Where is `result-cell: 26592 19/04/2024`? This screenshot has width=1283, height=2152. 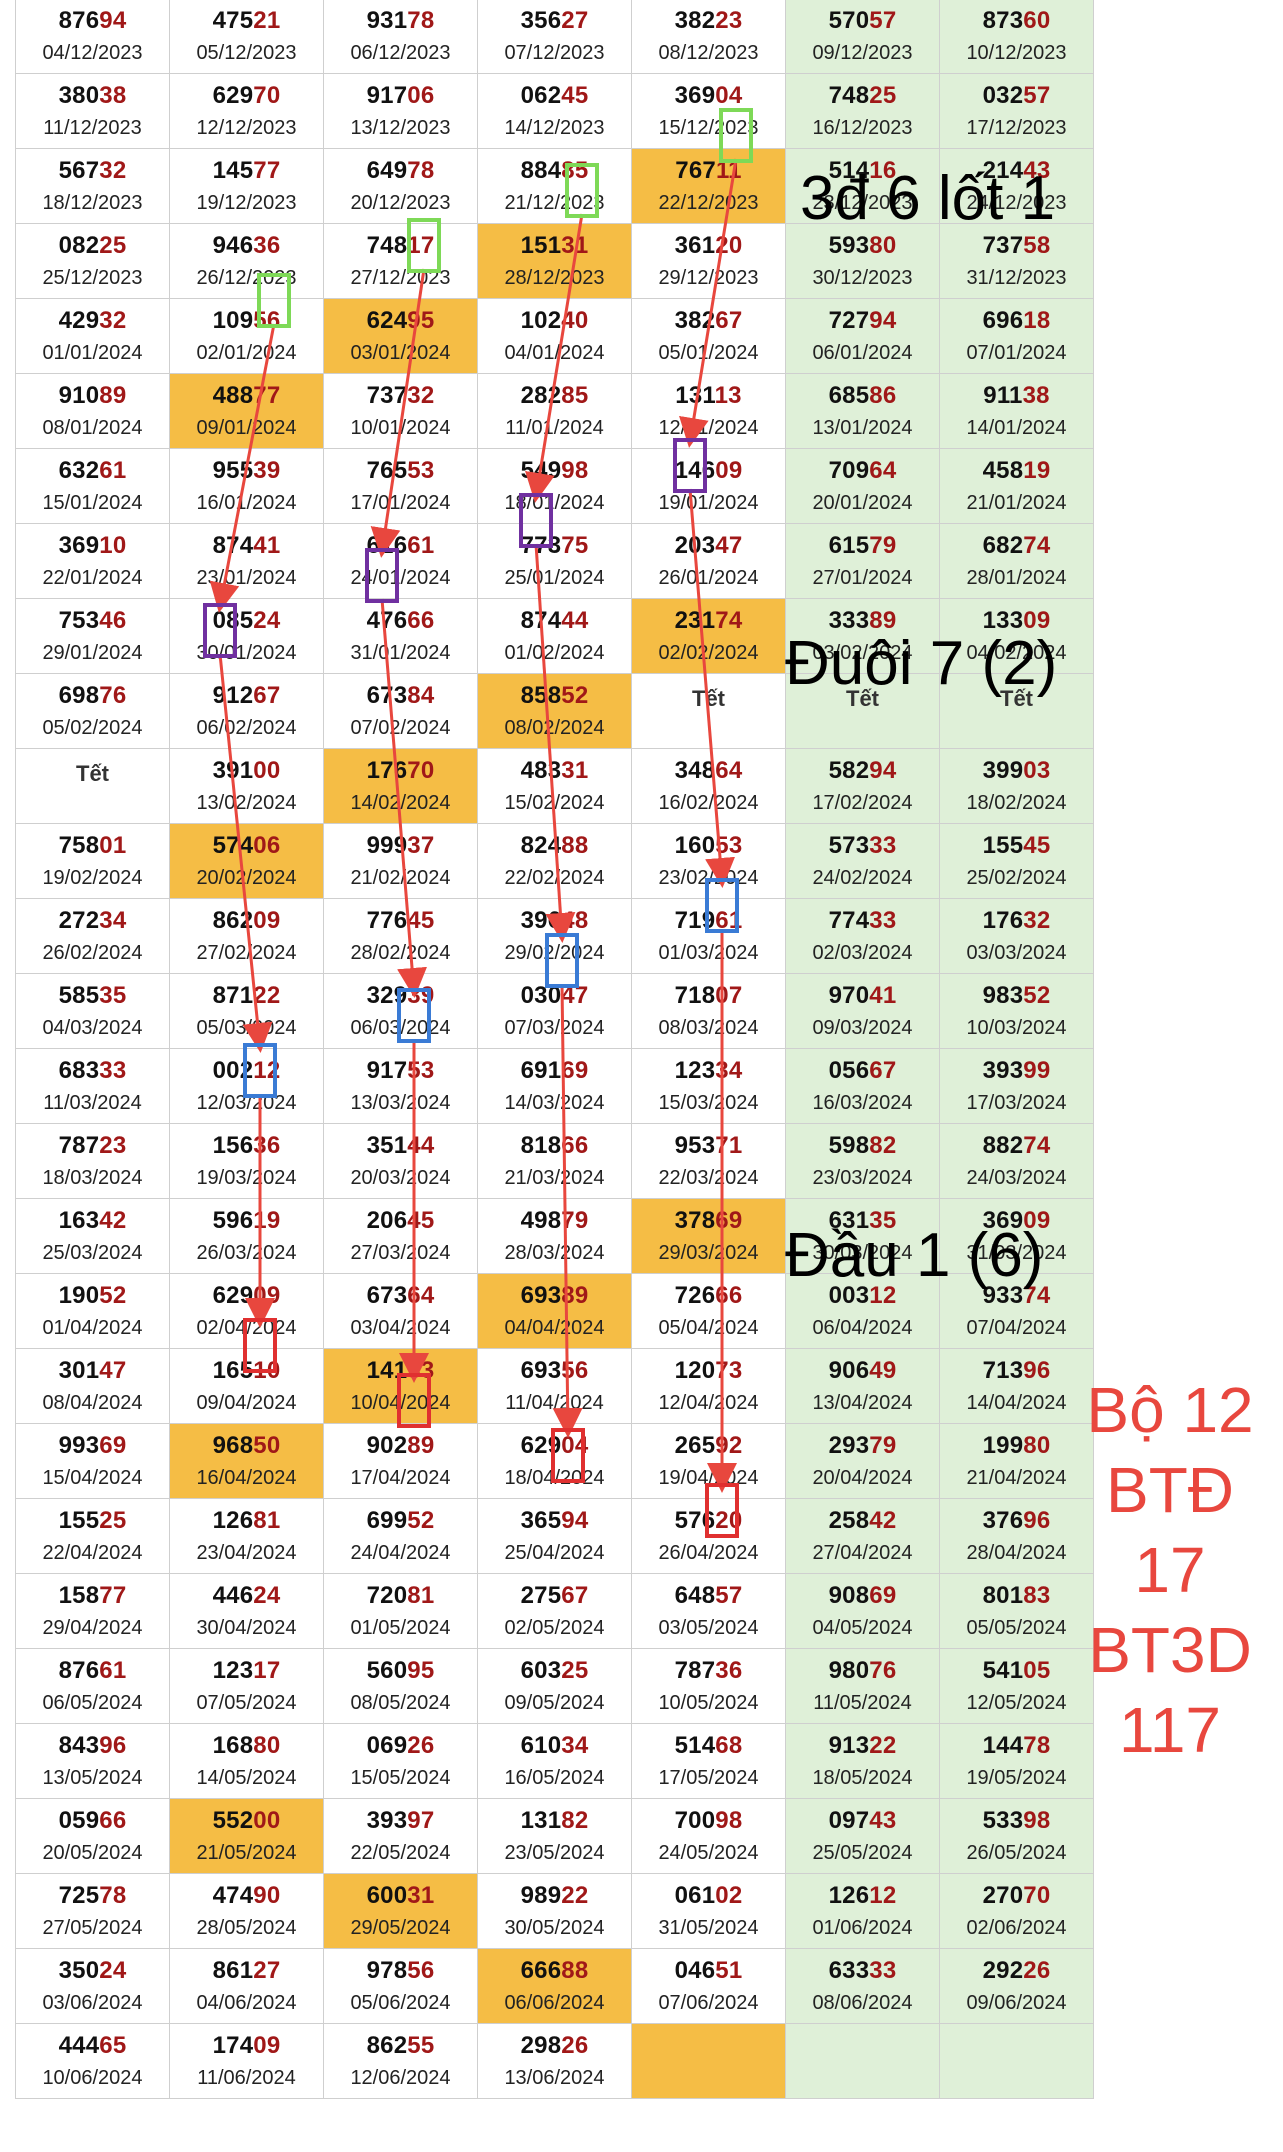
result-cell: 26592 19/04/2024 is located at coordinates (708, 1461).